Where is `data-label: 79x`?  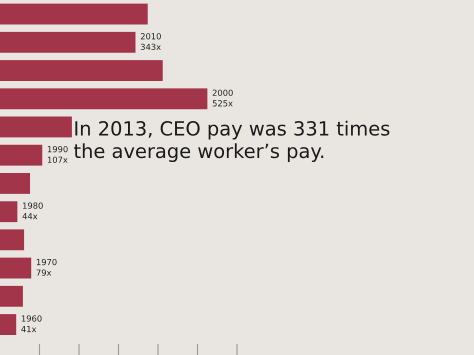 data-label: 79x is located at coordinates (44, 273).